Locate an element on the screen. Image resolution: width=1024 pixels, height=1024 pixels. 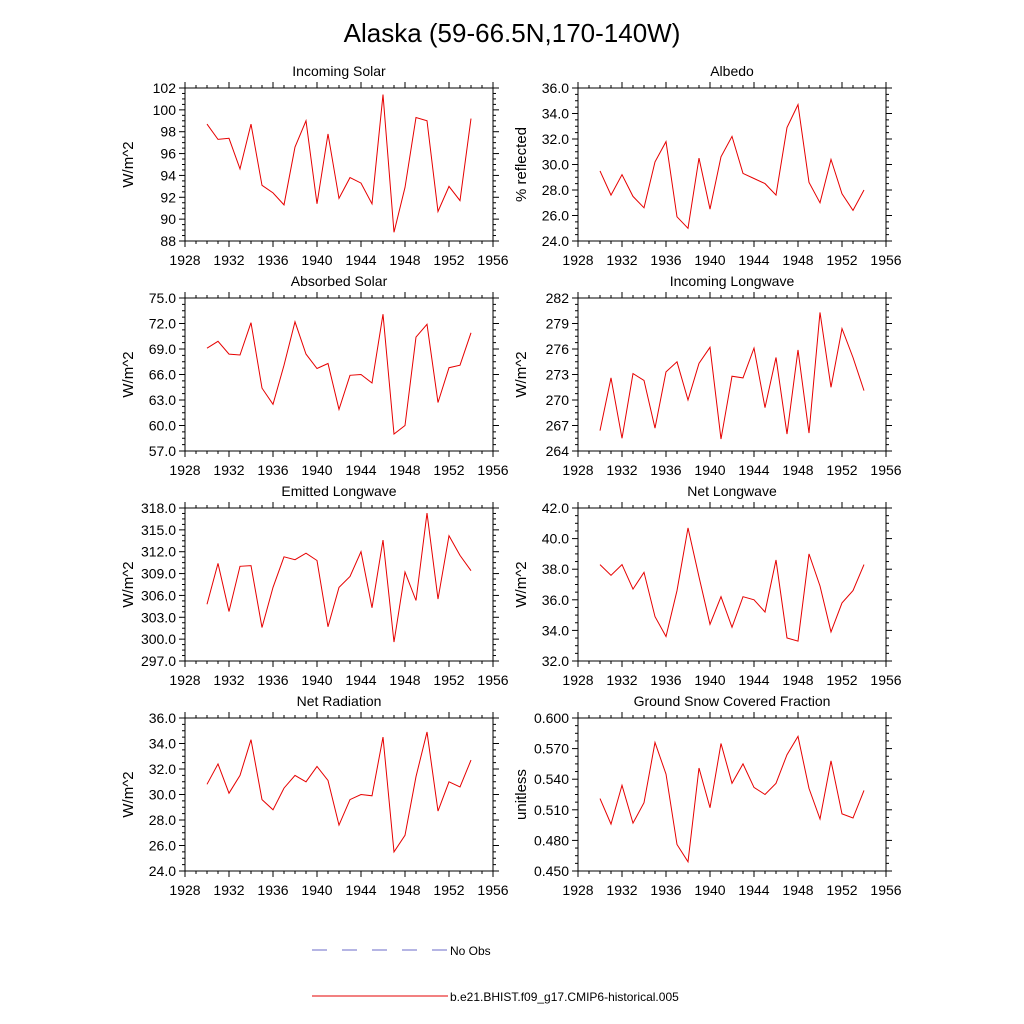
y-tick-label: 264 is located at coordinates (558, 451).